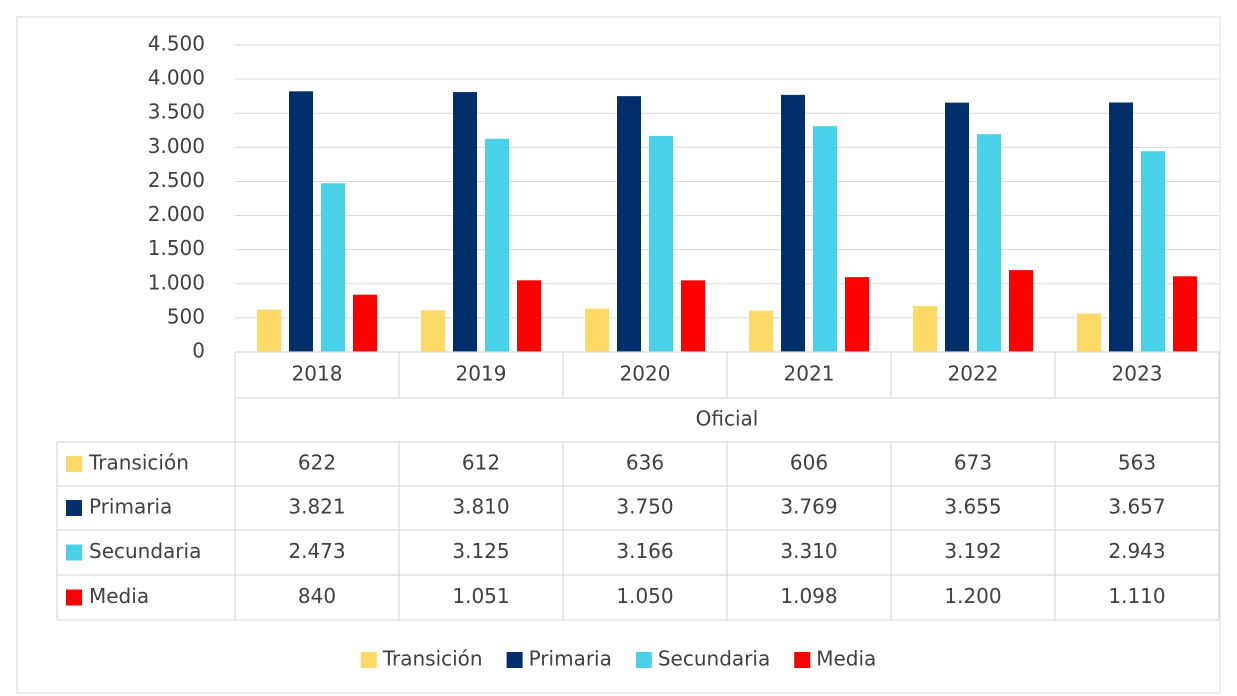 The height and width of the screenshot is (696, 1237). Describe the element at coordinates (808, 596) in the screenshot. I see `table-value: 1.098` at that location.